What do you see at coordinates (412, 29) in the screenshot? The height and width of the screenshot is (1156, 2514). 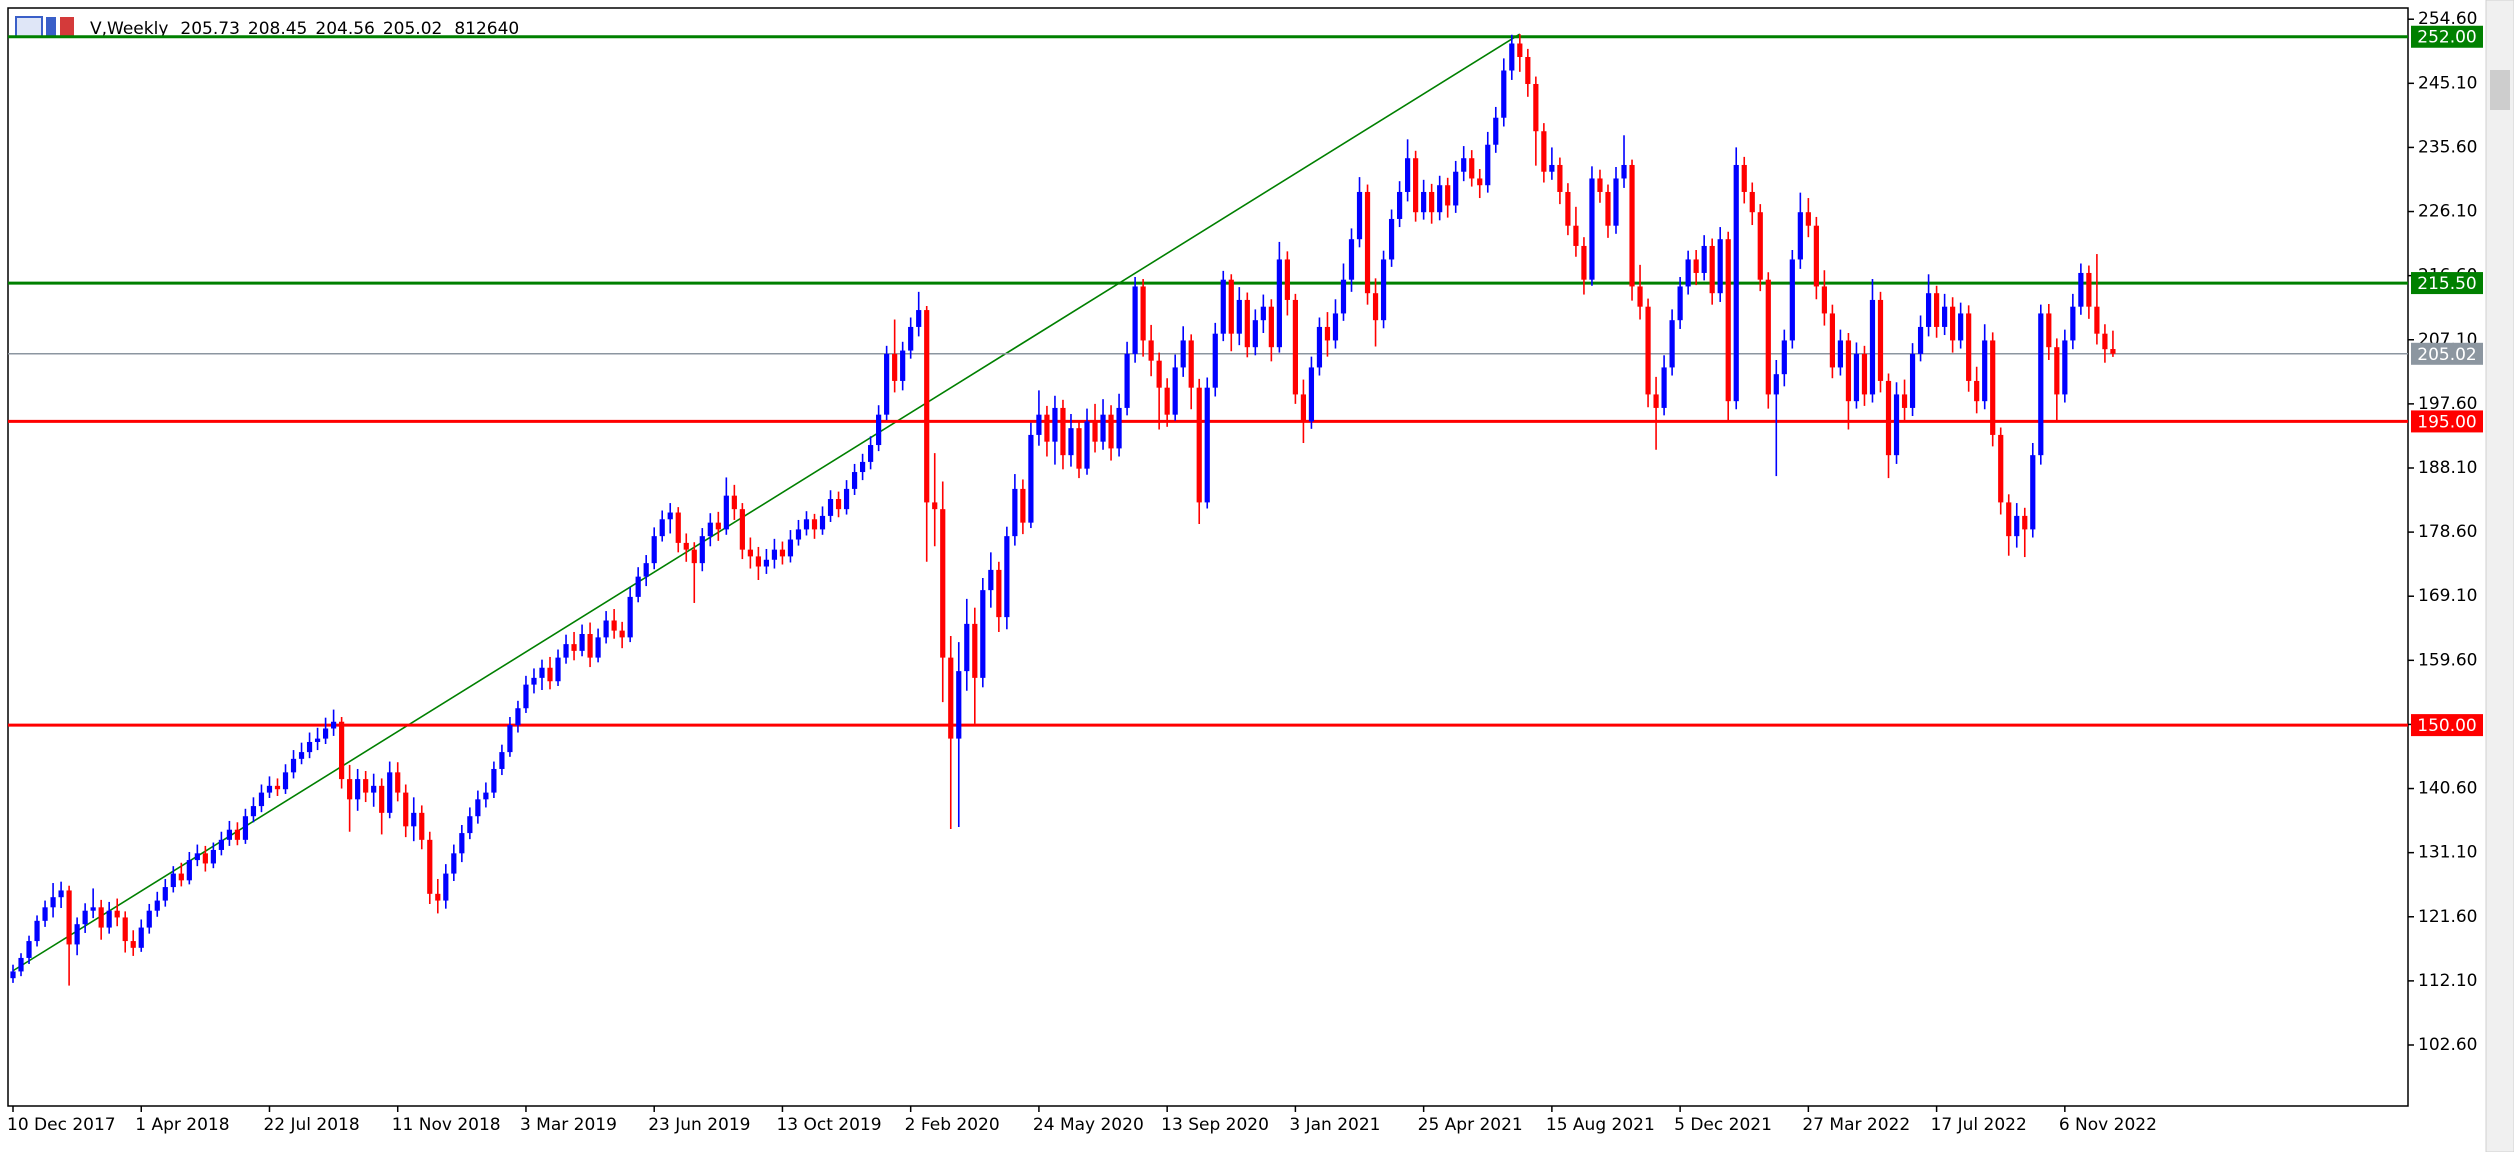 I see `header-ohlc: 205.02` at bounding box center [412, 29].